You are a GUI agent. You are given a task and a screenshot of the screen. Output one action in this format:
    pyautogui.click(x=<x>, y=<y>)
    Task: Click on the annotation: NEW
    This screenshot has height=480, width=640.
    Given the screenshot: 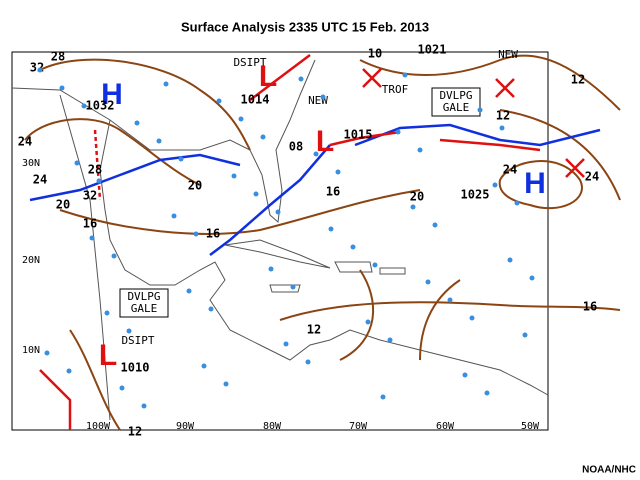 What is the action you would take?
    pyautogui.click(x=508, y=54)
    